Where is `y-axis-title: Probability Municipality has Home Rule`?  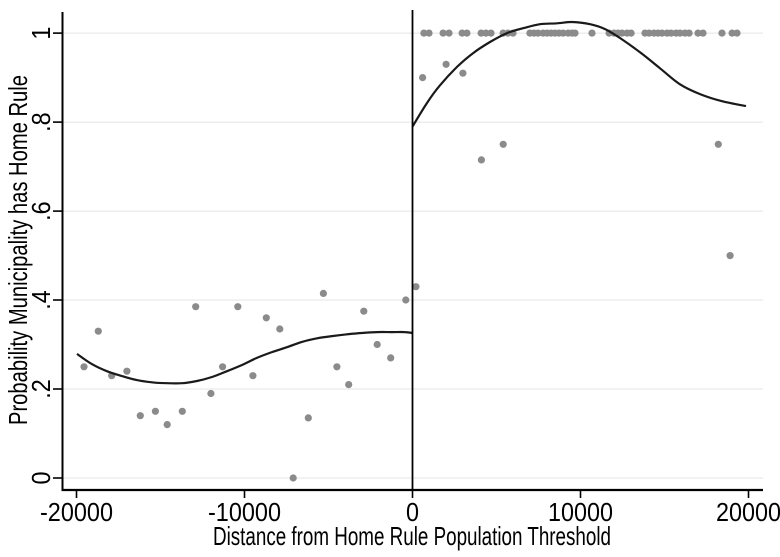 y-axis-title: Probability Municipality has Home Rule is located at coordinates (18, 250).